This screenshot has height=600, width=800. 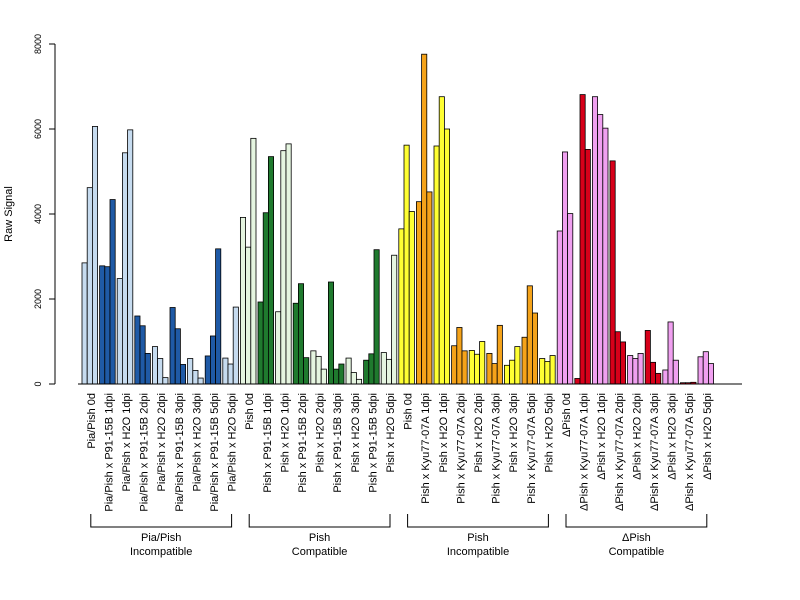 What do you see at coordinates (38, 383) in the screenshot?
I see `y-tick-label: 0` at bounding box center [38, 383].